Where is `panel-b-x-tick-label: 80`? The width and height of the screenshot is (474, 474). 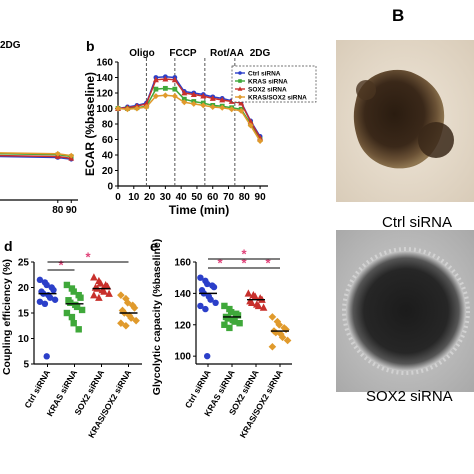 panel-b-x-tick-label: 80 is located at coordinates (245, 197).